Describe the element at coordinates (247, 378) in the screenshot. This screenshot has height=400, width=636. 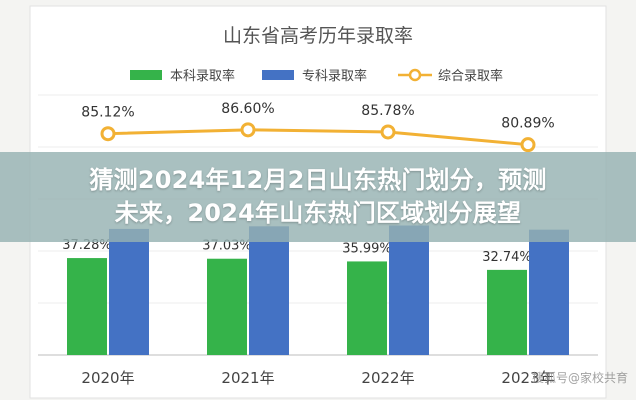
I see `x-tick-label: 2021年` at that location.